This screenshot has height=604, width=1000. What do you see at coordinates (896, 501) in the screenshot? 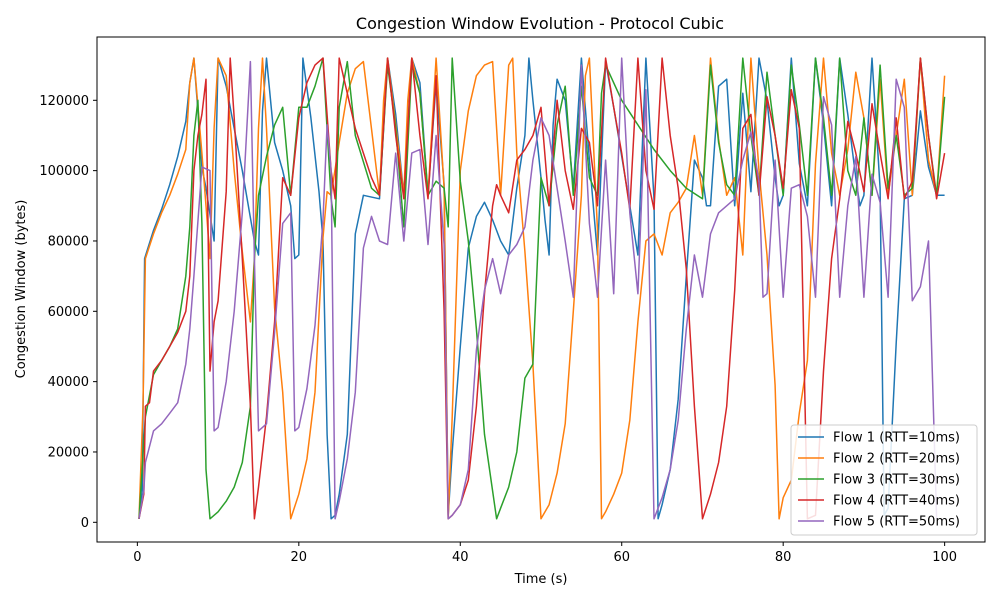
I see `legend-entry: Flow 4 (RTT=40ms)` at bounding box center [896, 501].